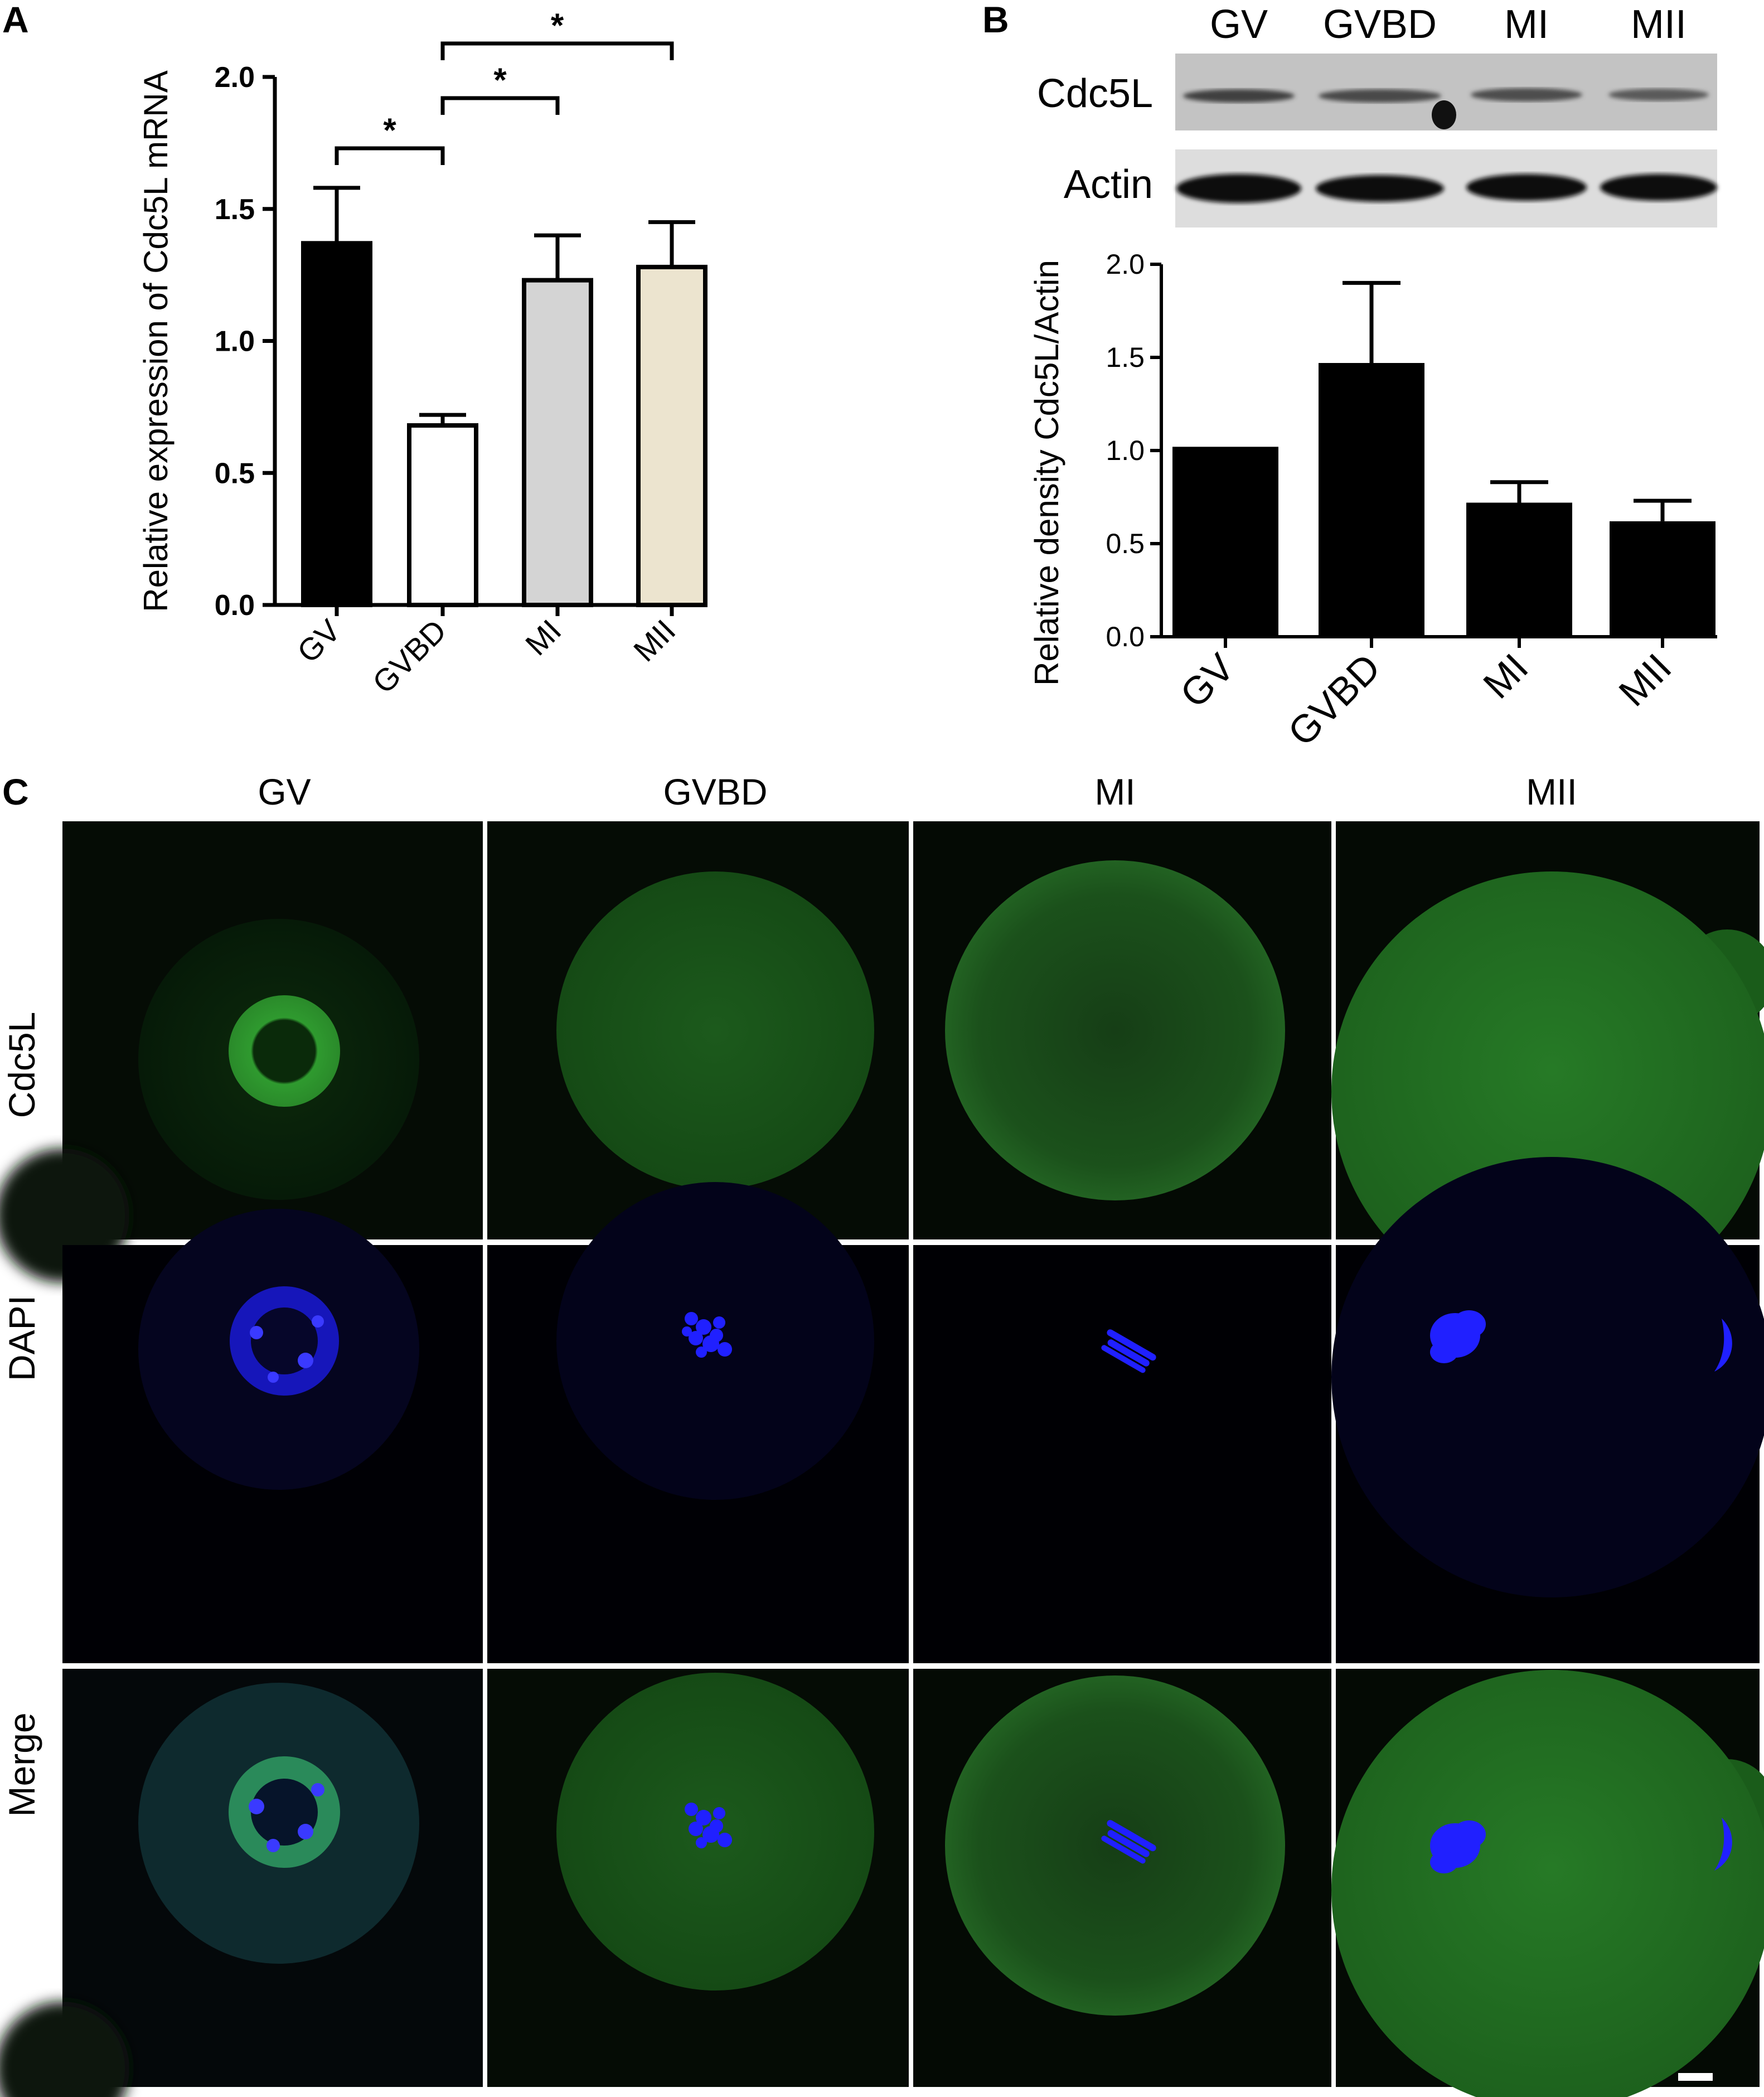 The width and height of the screenshot is (1764, 2097). What do you see at coordinates (284, 791) in the screenshot?
I see `column-header: GV` at bounding box center [284, 791].